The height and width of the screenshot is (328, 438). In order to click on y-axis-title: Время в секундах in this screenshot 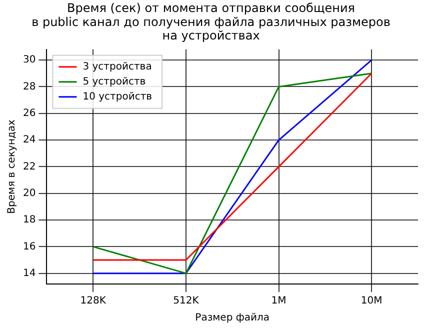, I will do `click(12, 166)`.